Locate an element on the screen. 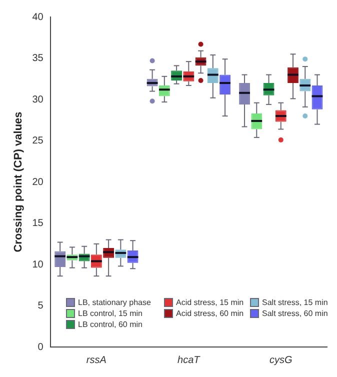 The image size is (337, 377). y-tick-label: 35 is located at coordinates (38, 58).